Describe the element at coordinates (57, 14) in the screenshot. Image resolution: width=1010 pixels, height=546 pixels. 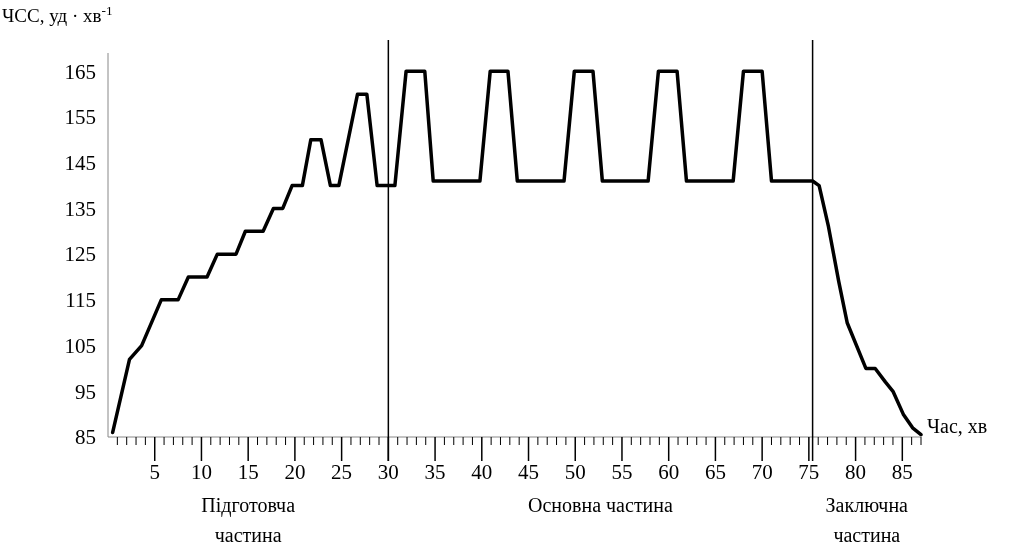
I see `y-axis-title: ЧСС, уд · хв$^{-1}$` at that location.